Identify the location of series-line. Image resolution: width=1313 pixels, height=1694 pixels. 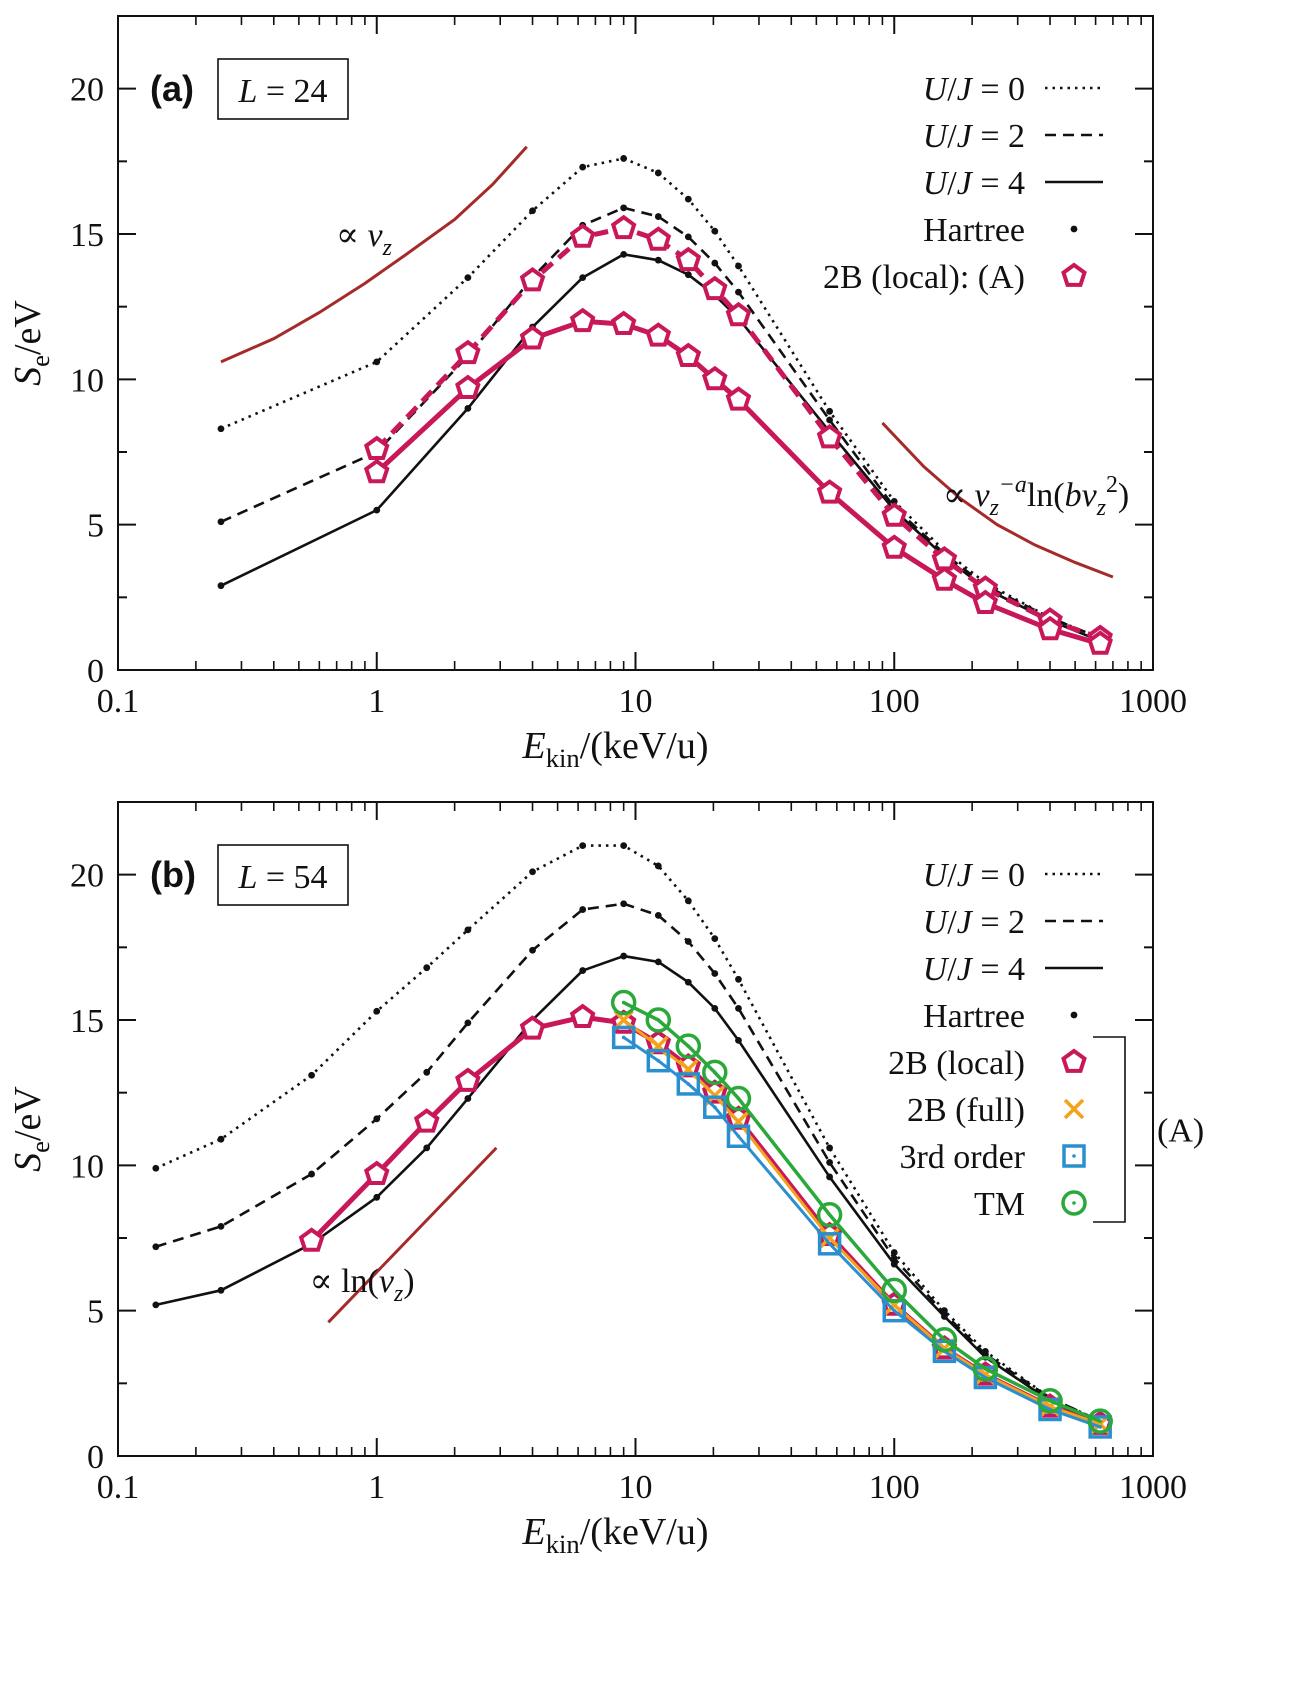
(861, 1232).